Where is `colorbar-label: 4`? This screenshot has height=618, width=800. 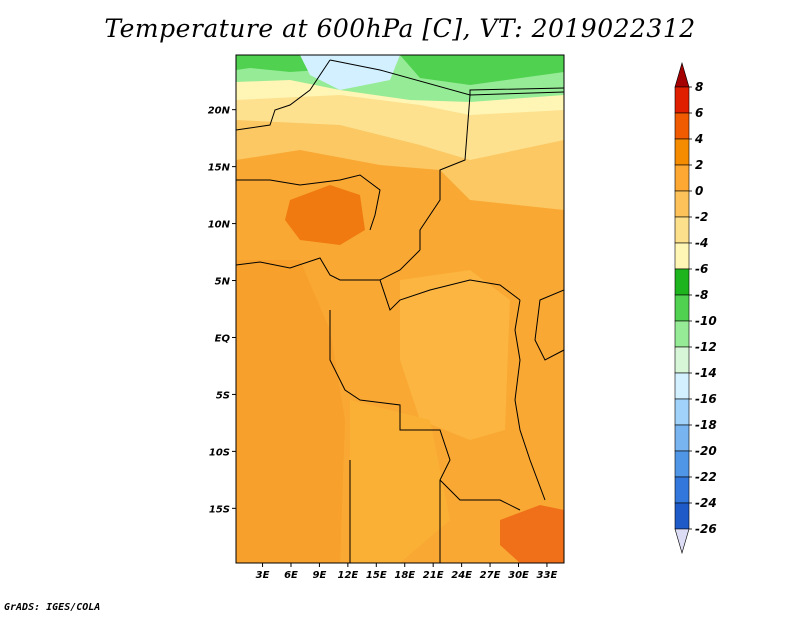
colorbar-label: 4 is located at coordinates (698, 139).